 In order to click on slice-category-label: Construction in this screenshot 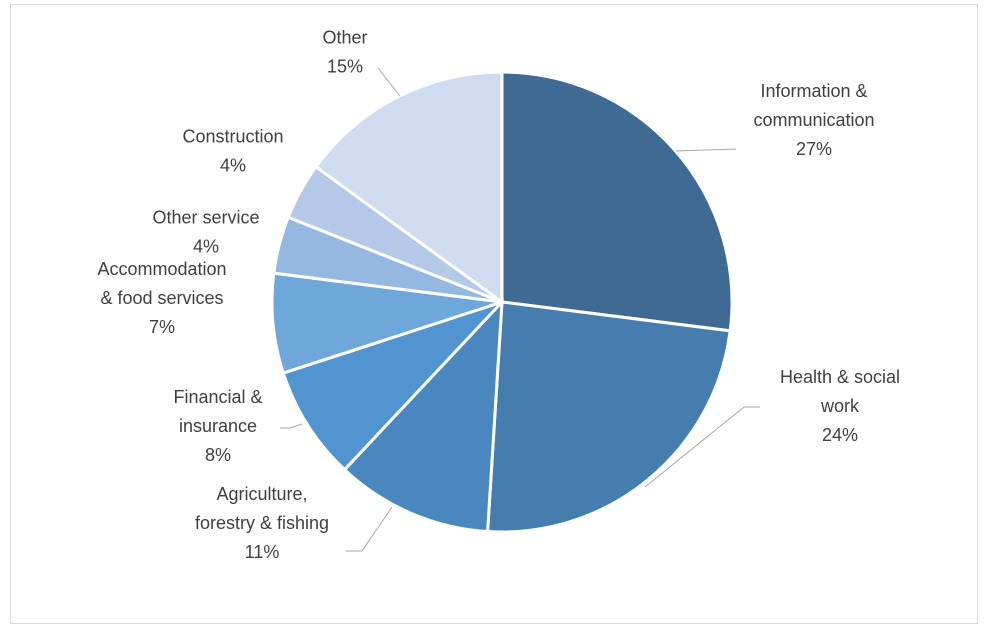, I will do `click(232, 137)`.